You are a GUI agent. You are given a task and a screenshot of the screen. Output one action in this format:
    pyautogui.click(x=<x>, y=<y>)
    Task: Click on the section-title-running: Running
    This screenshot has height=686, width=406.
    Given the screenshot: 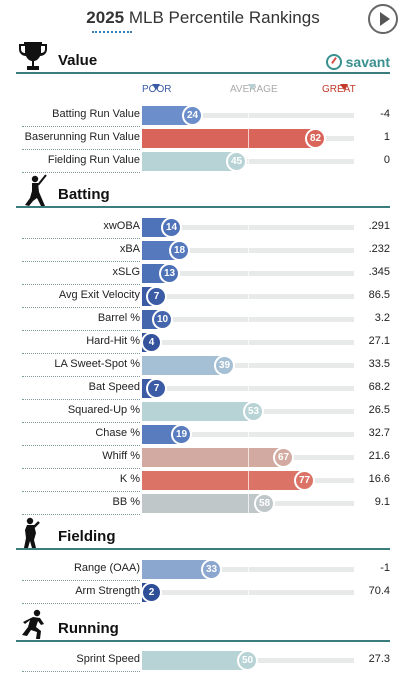 What is the action you would take?
    pyautogui.click(x=88, y=628)
    